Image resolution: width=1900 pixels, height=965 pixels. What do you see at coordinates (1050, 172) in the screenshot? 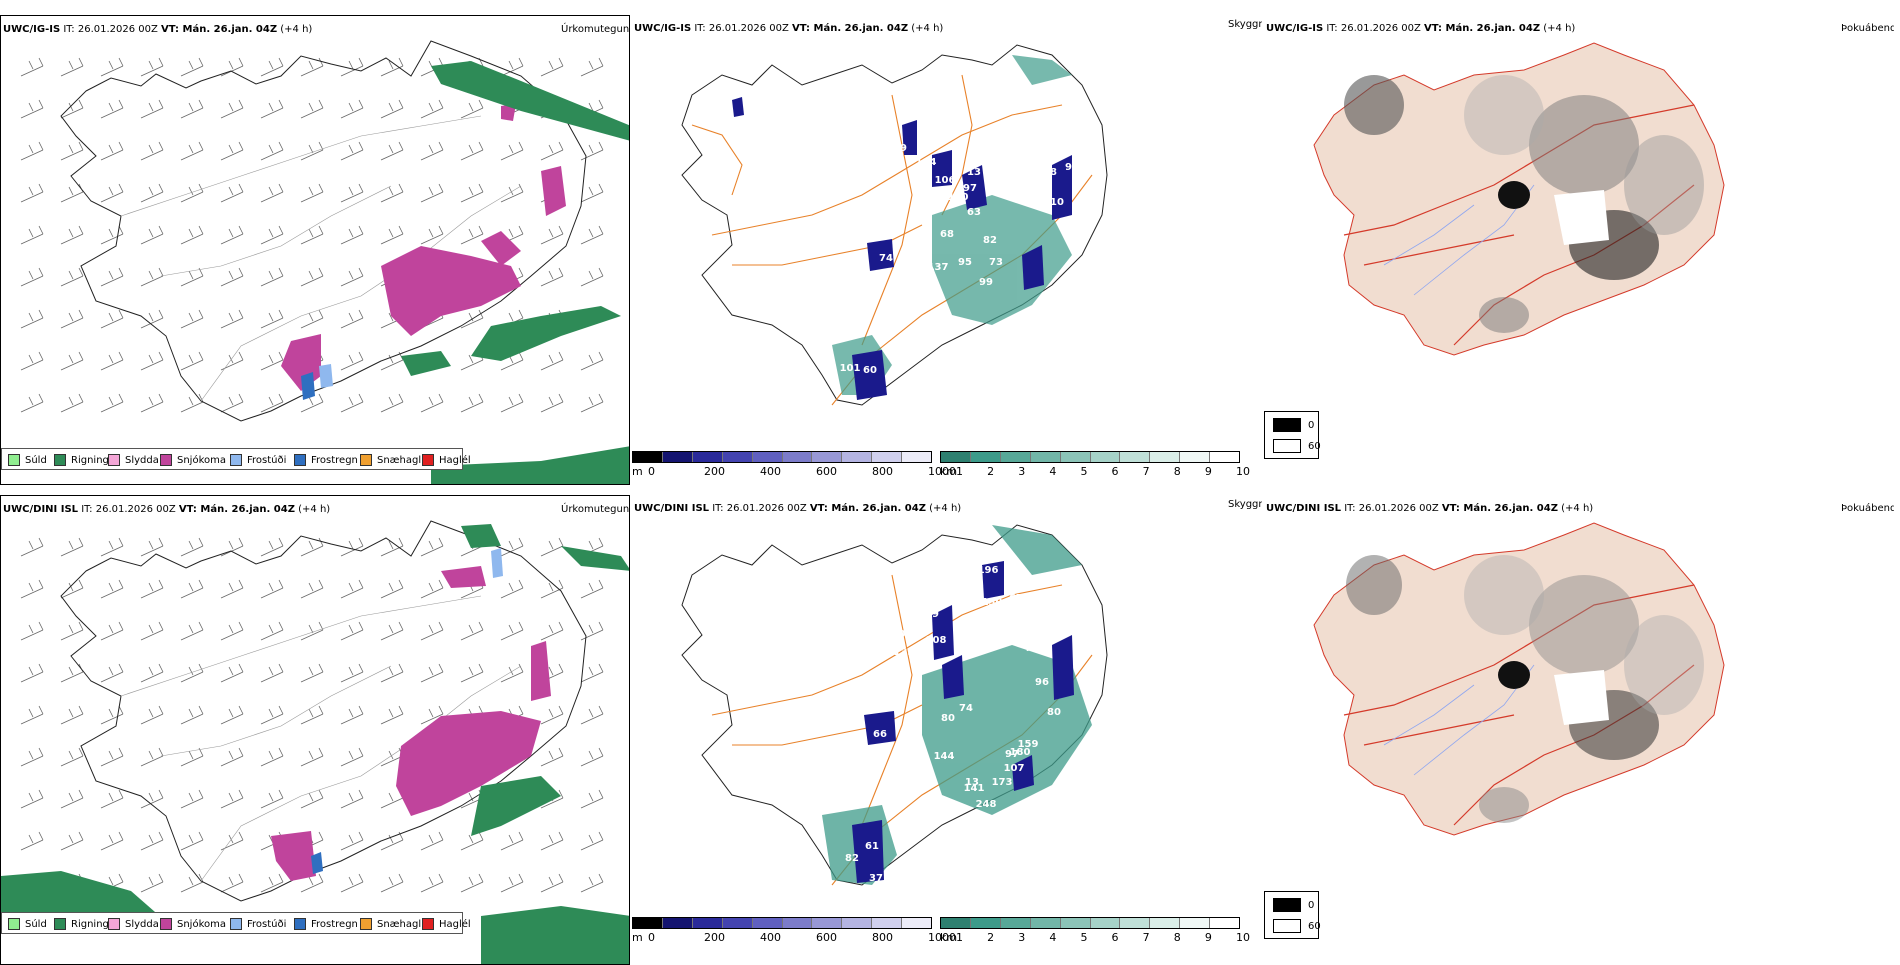
I see `visibility-value-label: 48` at bounding box center [1050, 172].